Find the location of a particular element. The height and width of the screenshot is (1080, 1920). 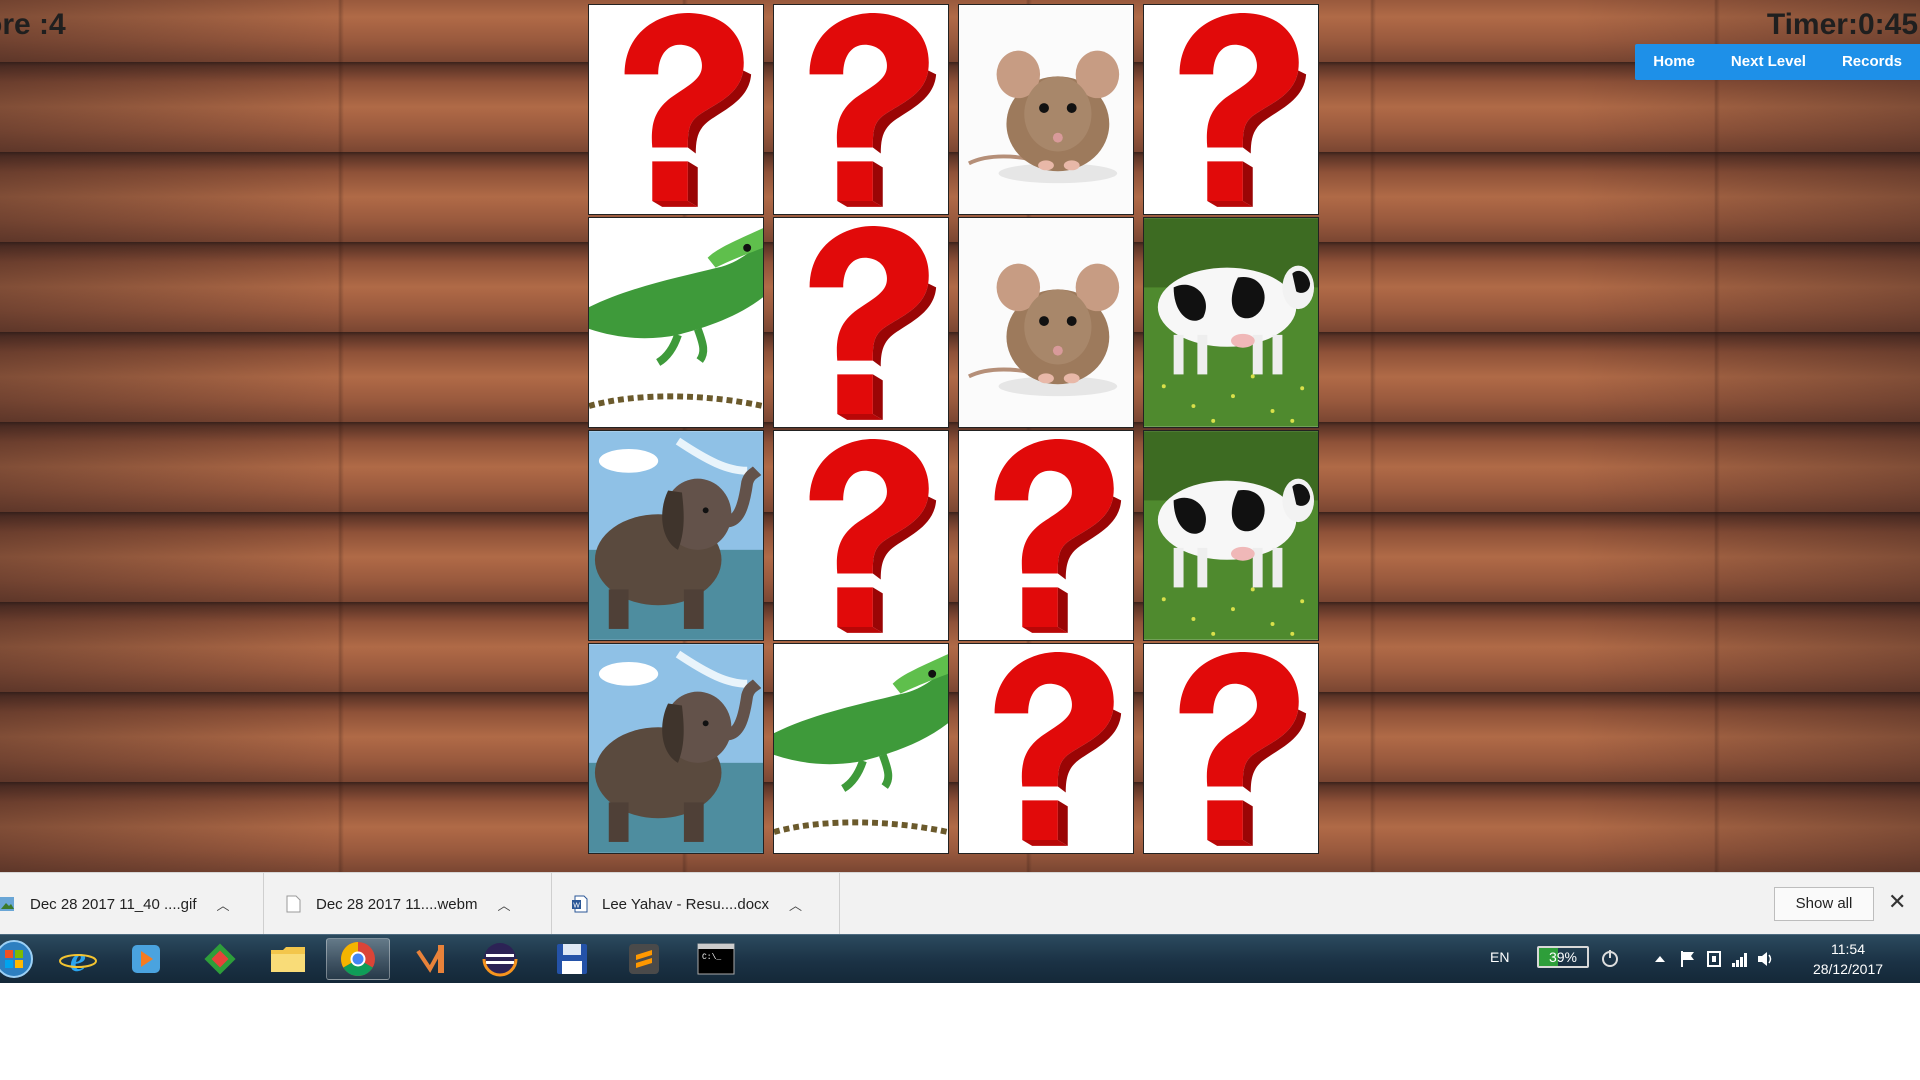

chrome-icon is located at coordinates (358, 959).